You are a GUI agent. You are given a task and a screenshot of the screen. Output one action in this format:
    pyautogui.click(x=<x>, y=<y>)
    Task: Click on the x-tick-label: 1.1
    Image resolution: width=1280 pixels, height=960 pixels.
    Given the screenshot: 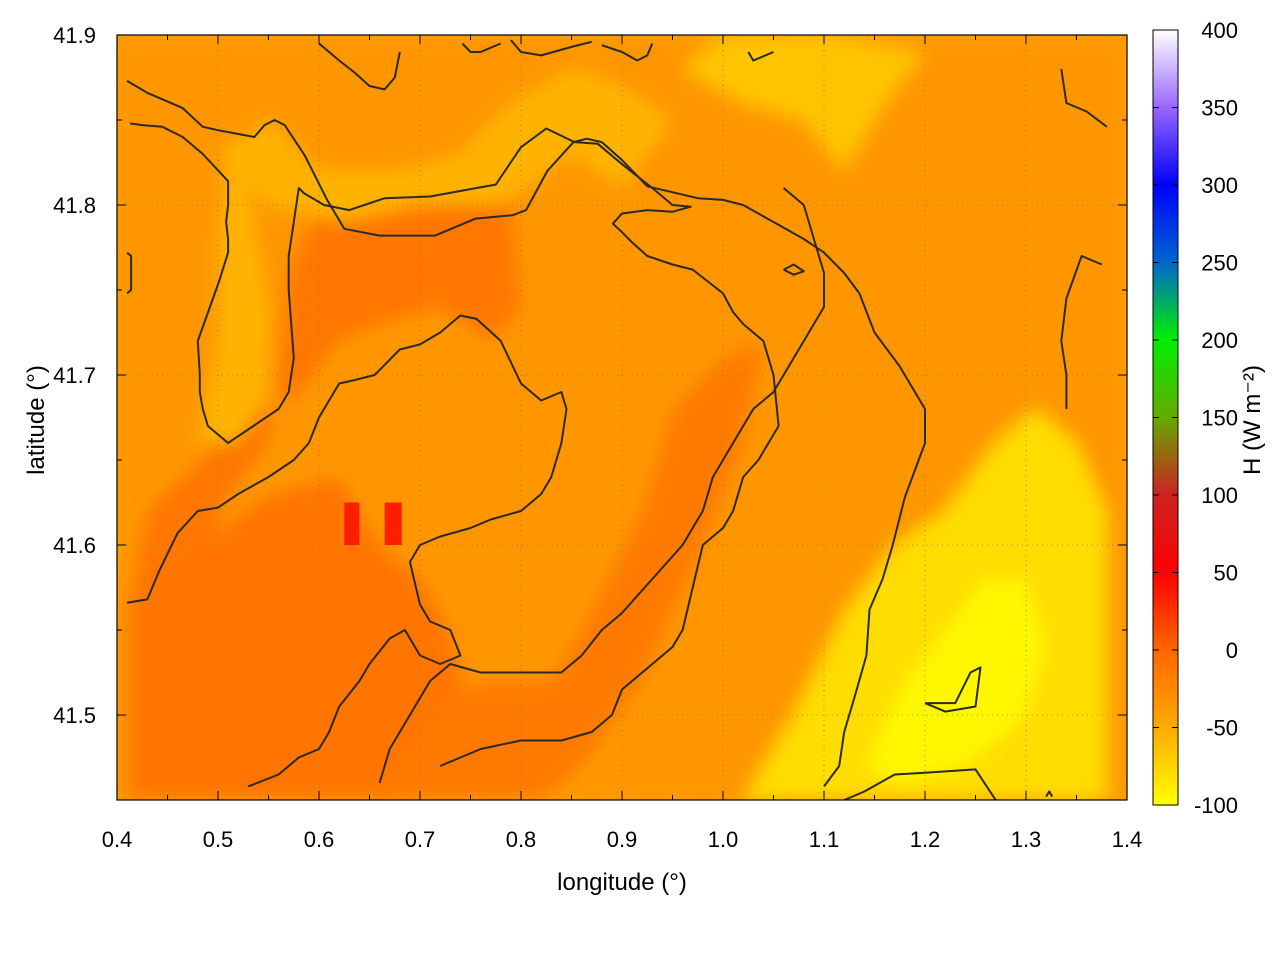 What is the action you would take?
    pyautogui.click(x=824, y=839)
    